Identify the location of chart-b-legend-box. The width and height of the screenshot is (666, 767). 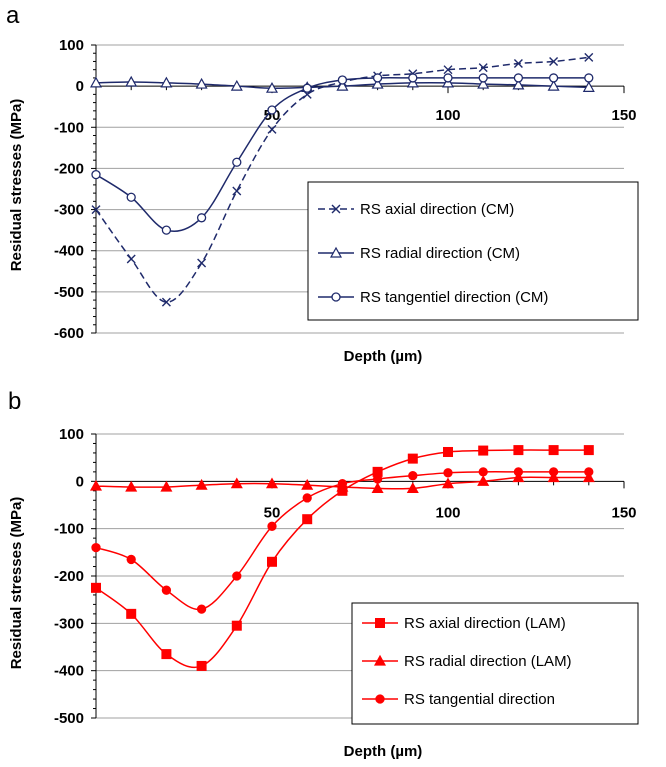
(495, 663).